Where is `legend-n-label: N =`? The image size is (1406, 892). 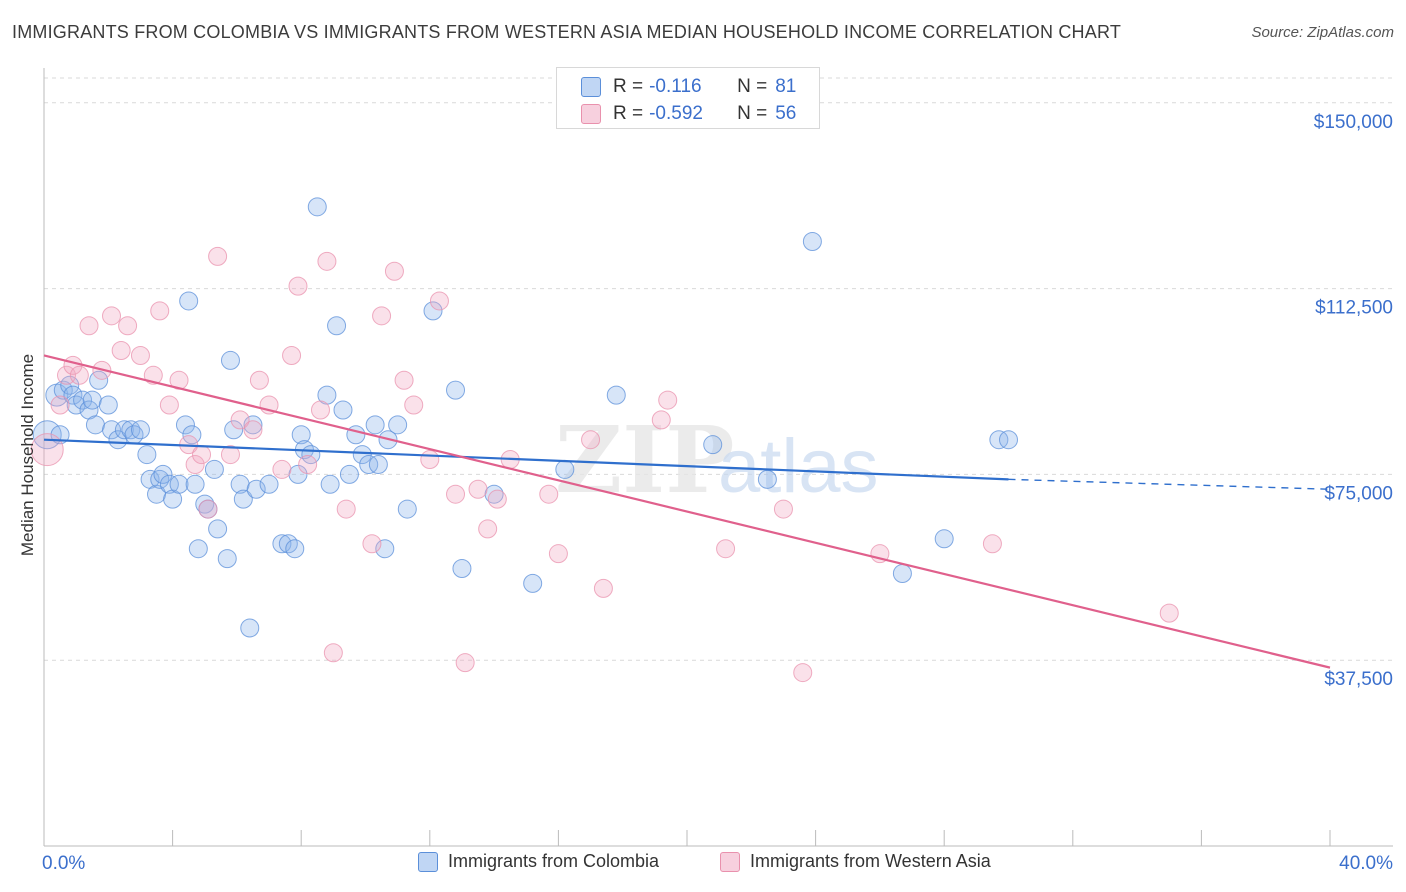
legend-n-label: N = is located at coordinates (752, 113).